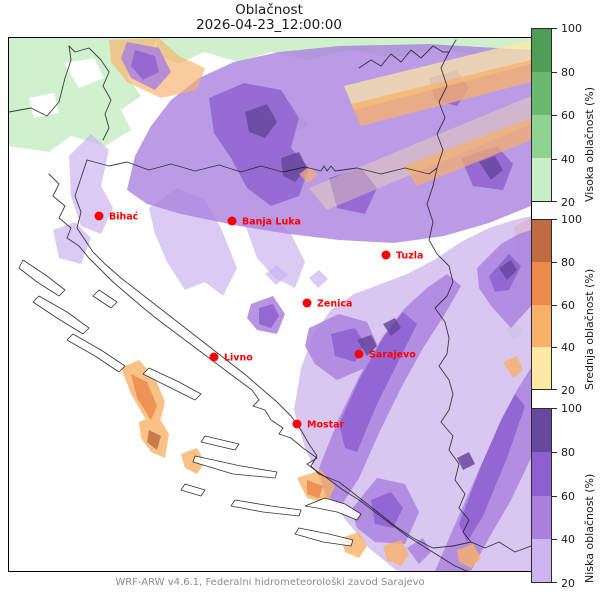  What do you see at coordinates (404, 57) in the screenshot?
I see `border-hungary` at bounding box center [404, 57].